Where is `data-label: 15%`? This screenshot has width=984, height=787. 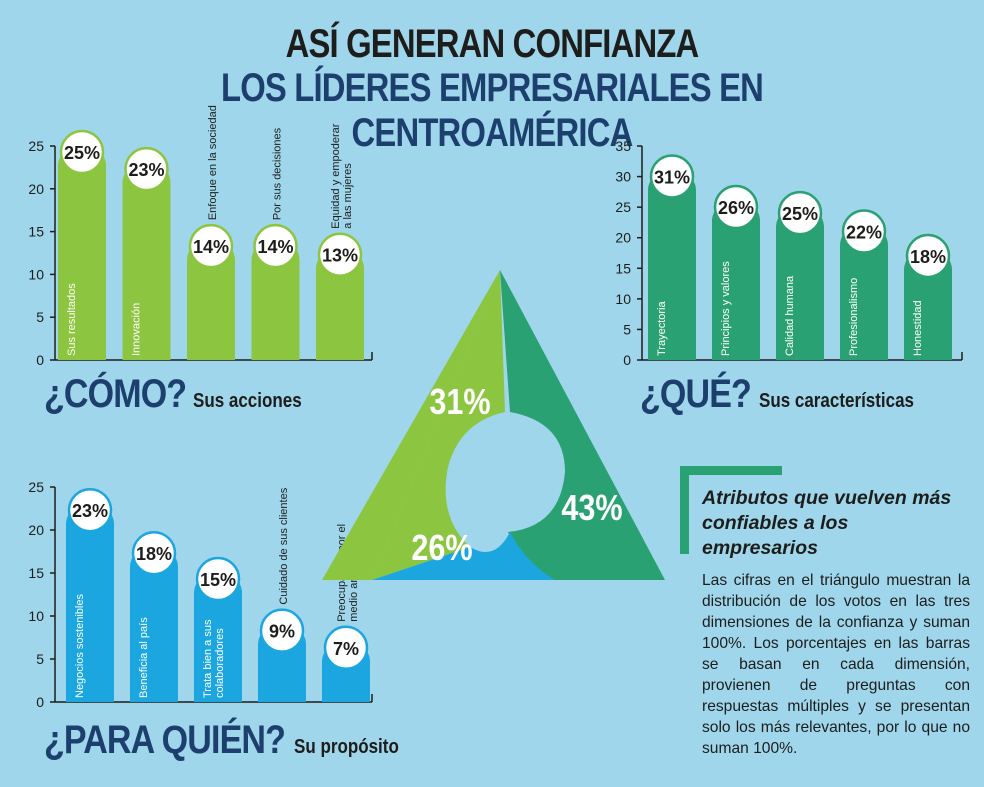
data-label: 15% is located at coordinates (218, 580).